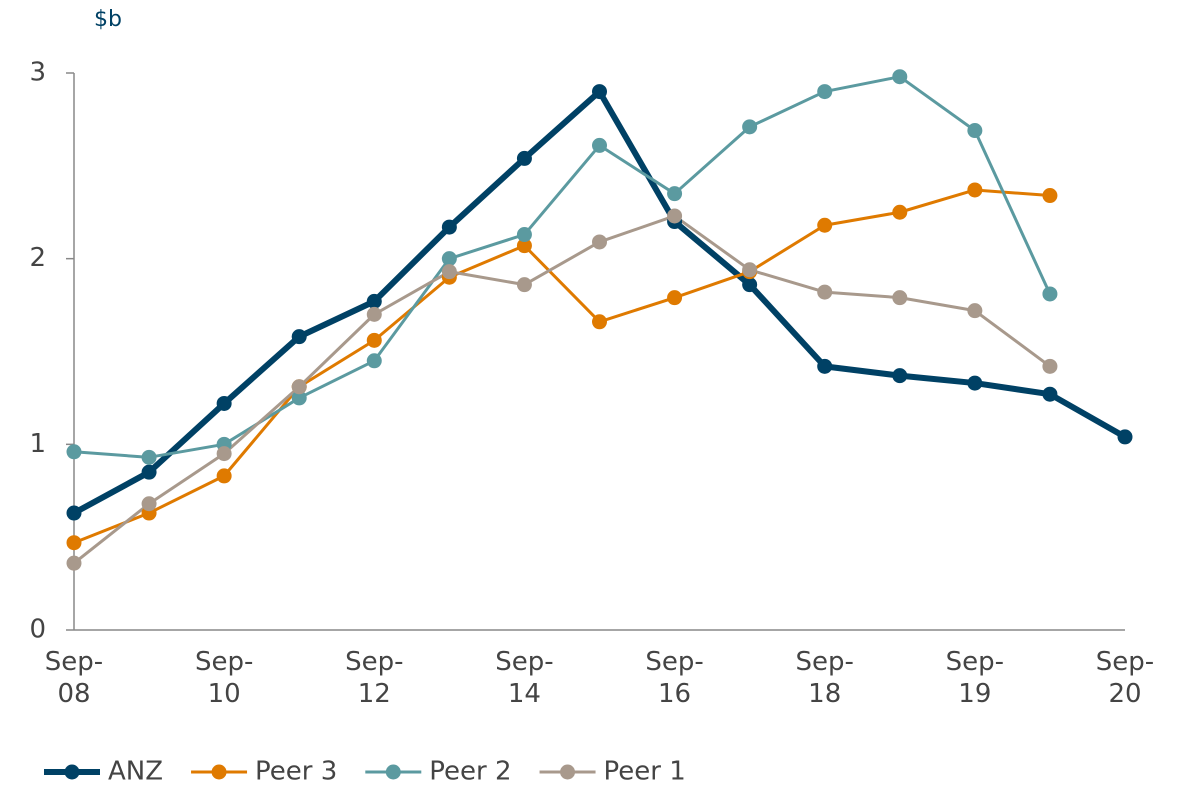 Image resolution: width=1191 pixels, height=789 pixels. What do you see at coordinates (135, 772) in the screenshot?
I see `legend-label: ANZ` at bounding box center [135, 772].